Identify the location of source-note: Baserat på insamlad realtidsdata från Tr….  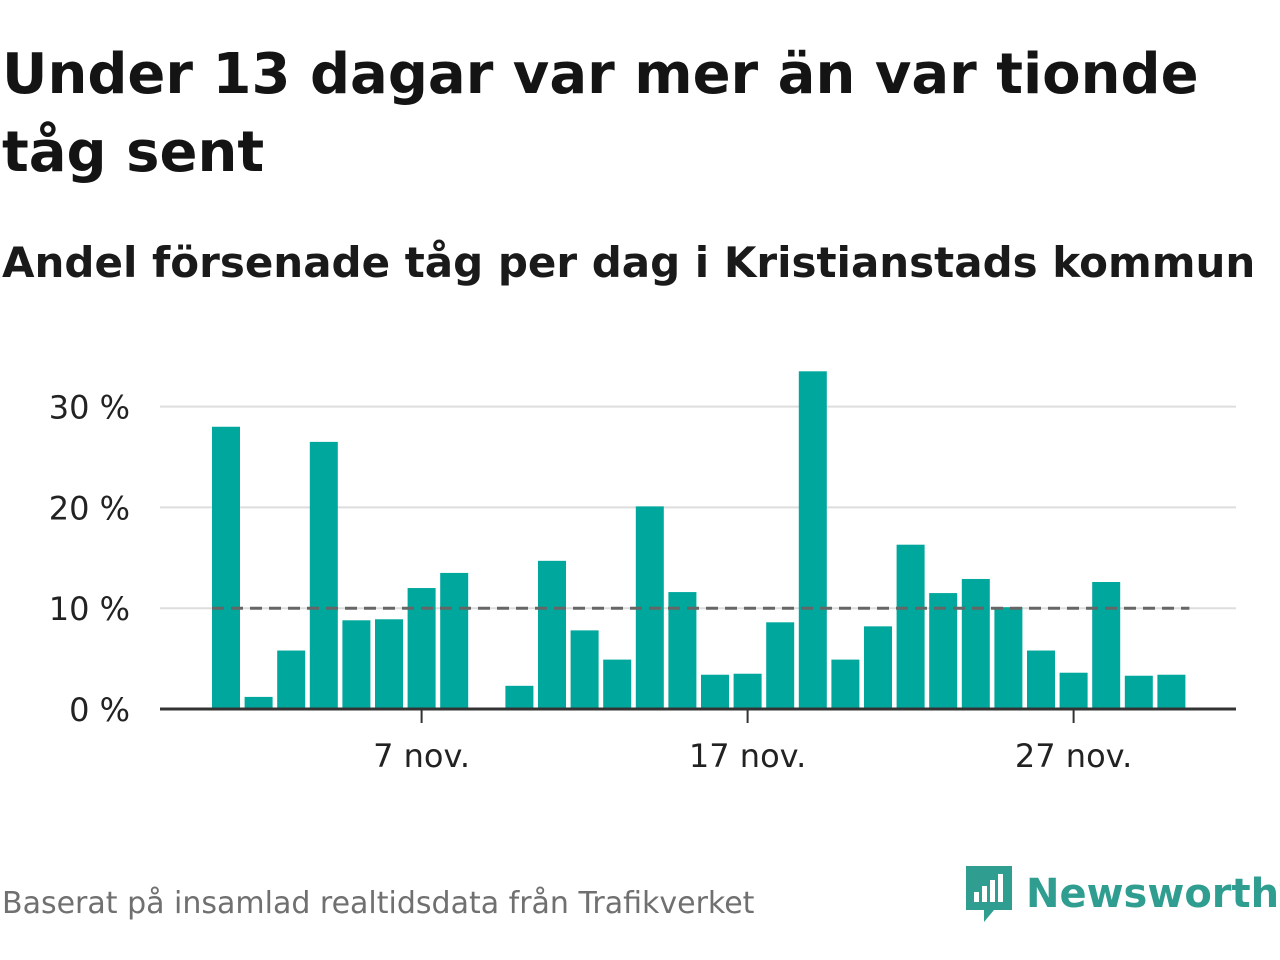
(378, 903).